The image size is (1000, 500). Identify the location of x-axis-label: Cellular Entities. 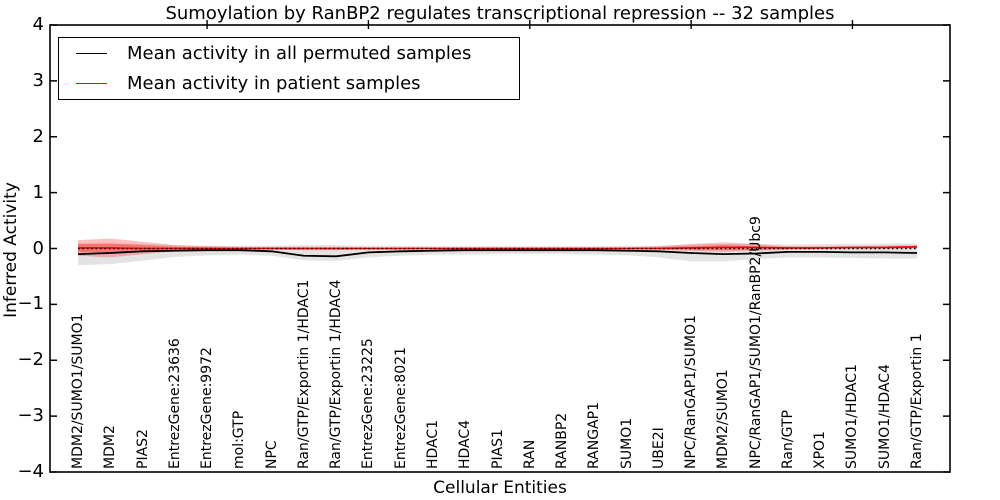
(500, 488).